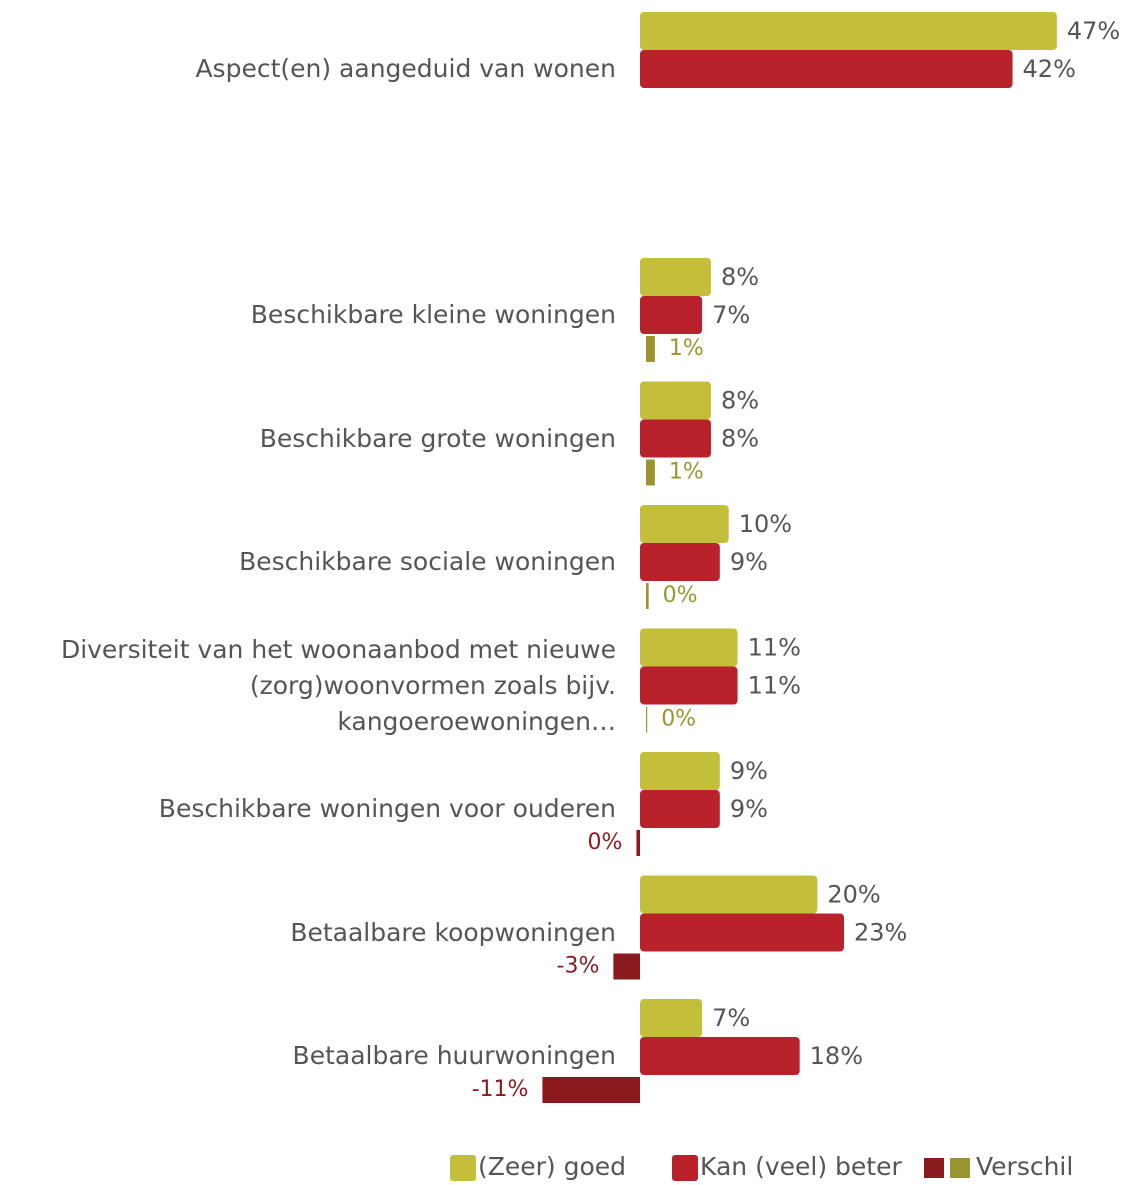 The height and width of the screenshot is (1185, 1132). What do you see at coordinates (880, 933) in the screenshot?
I see `value-label: 23%` at bounding box center [880, 933].